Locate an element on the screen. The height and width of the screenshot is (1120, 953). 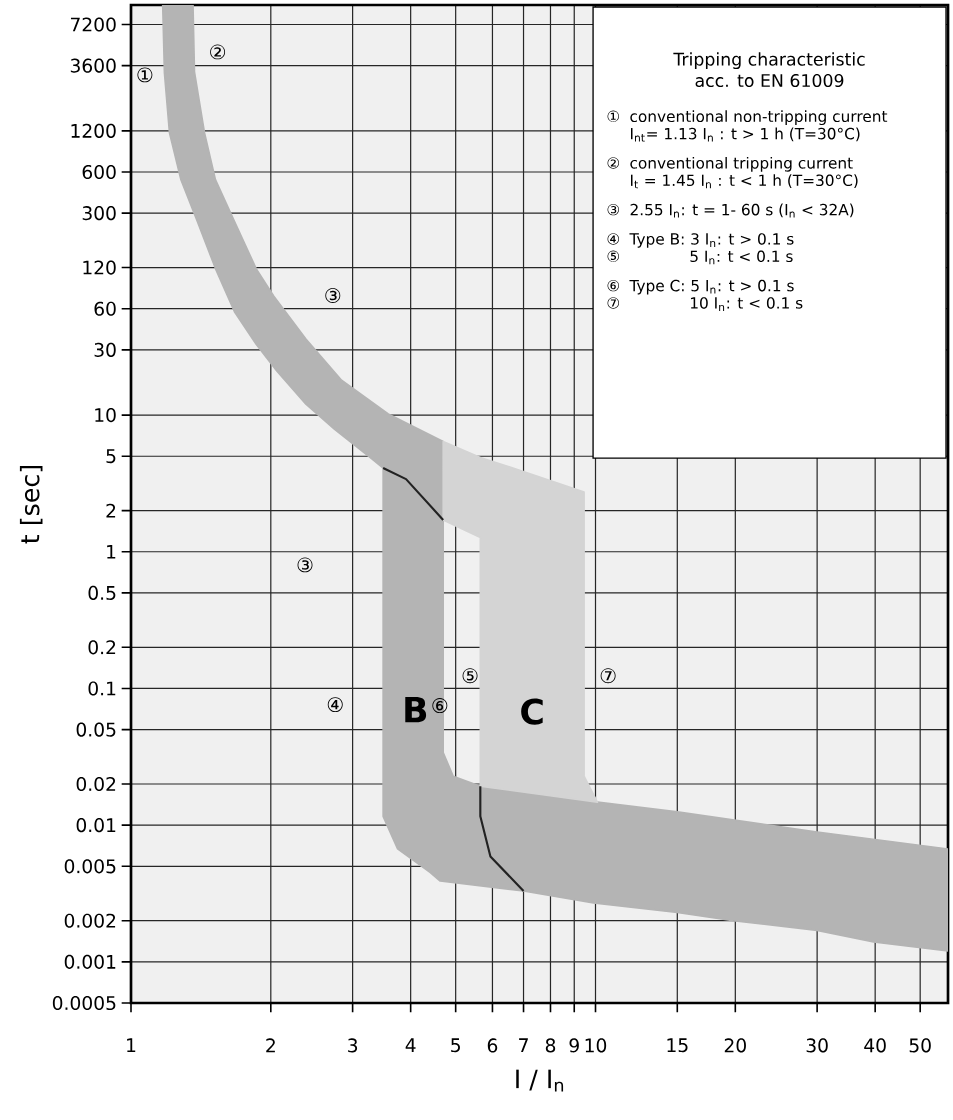
y-tick-label: 5 is located at coordinates (111, 456).